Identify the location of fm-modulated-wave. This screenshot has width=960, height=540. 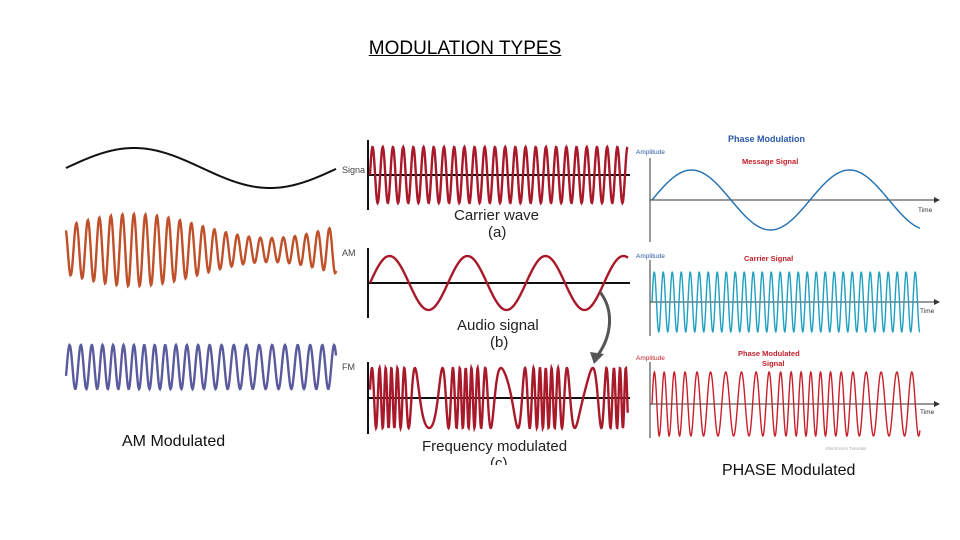
(201, 367).